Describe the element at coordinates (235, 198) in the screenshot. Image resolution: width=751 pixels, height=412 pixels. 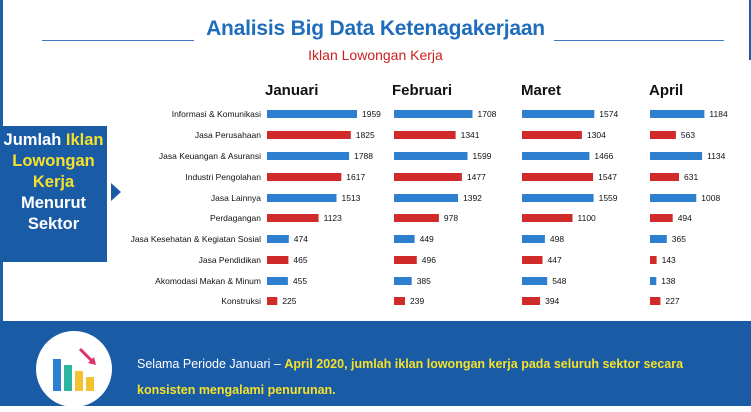
I see `category-label: Jasa Lainnya` at that location.